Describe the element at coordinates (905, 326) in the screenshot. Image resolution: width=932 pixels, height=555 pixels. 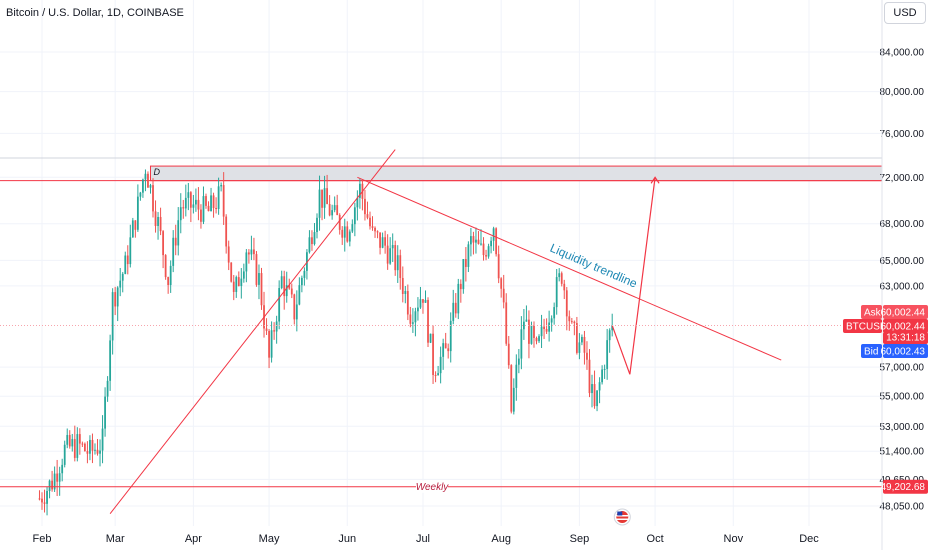
I see `last-price-value-bg` at that location.